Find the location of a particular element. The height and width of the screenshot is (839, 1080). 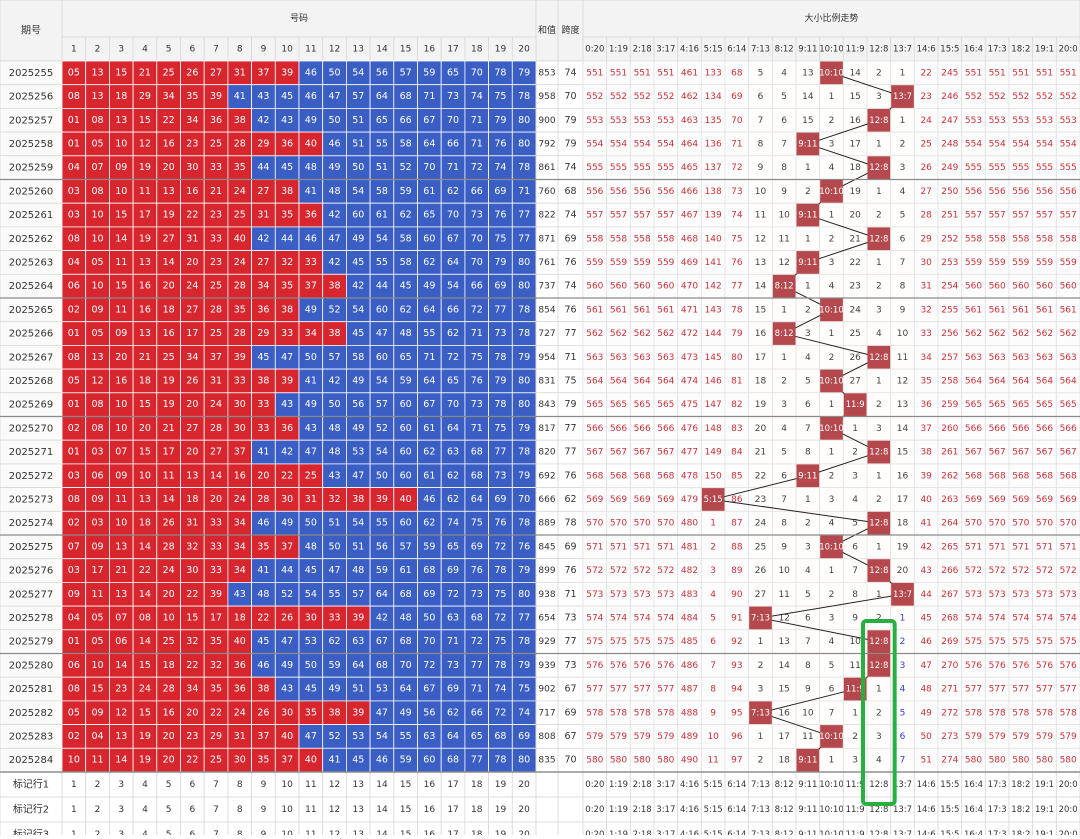

sum: 902 is located at coordinates (546, 690).